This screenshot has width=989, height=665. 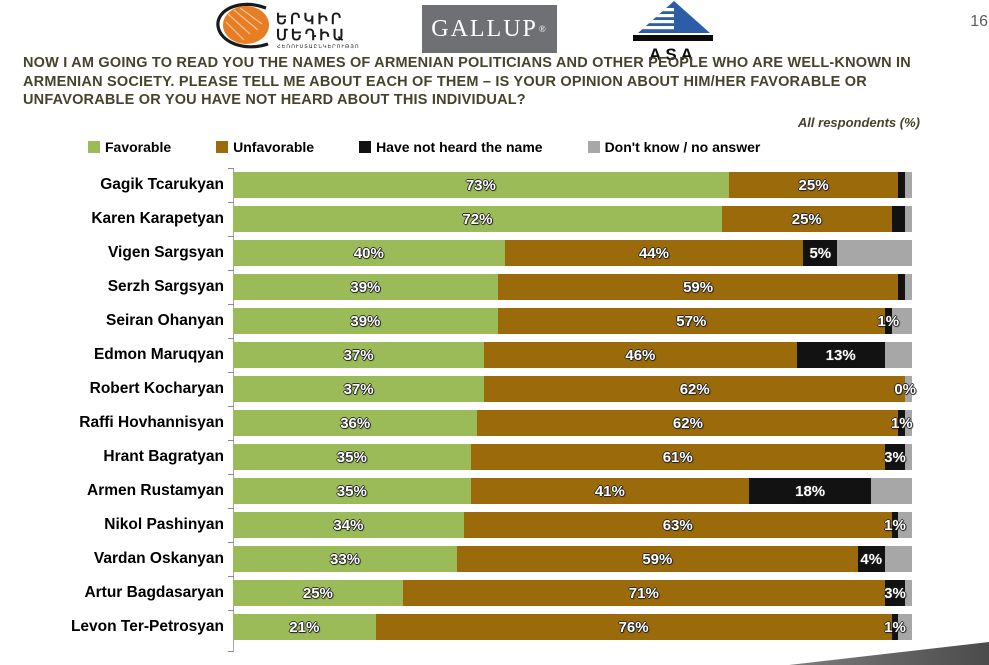 I want to click on bar-row: Seiran Ohanyan 39% 57% 1%, so click(x=467, y=319).